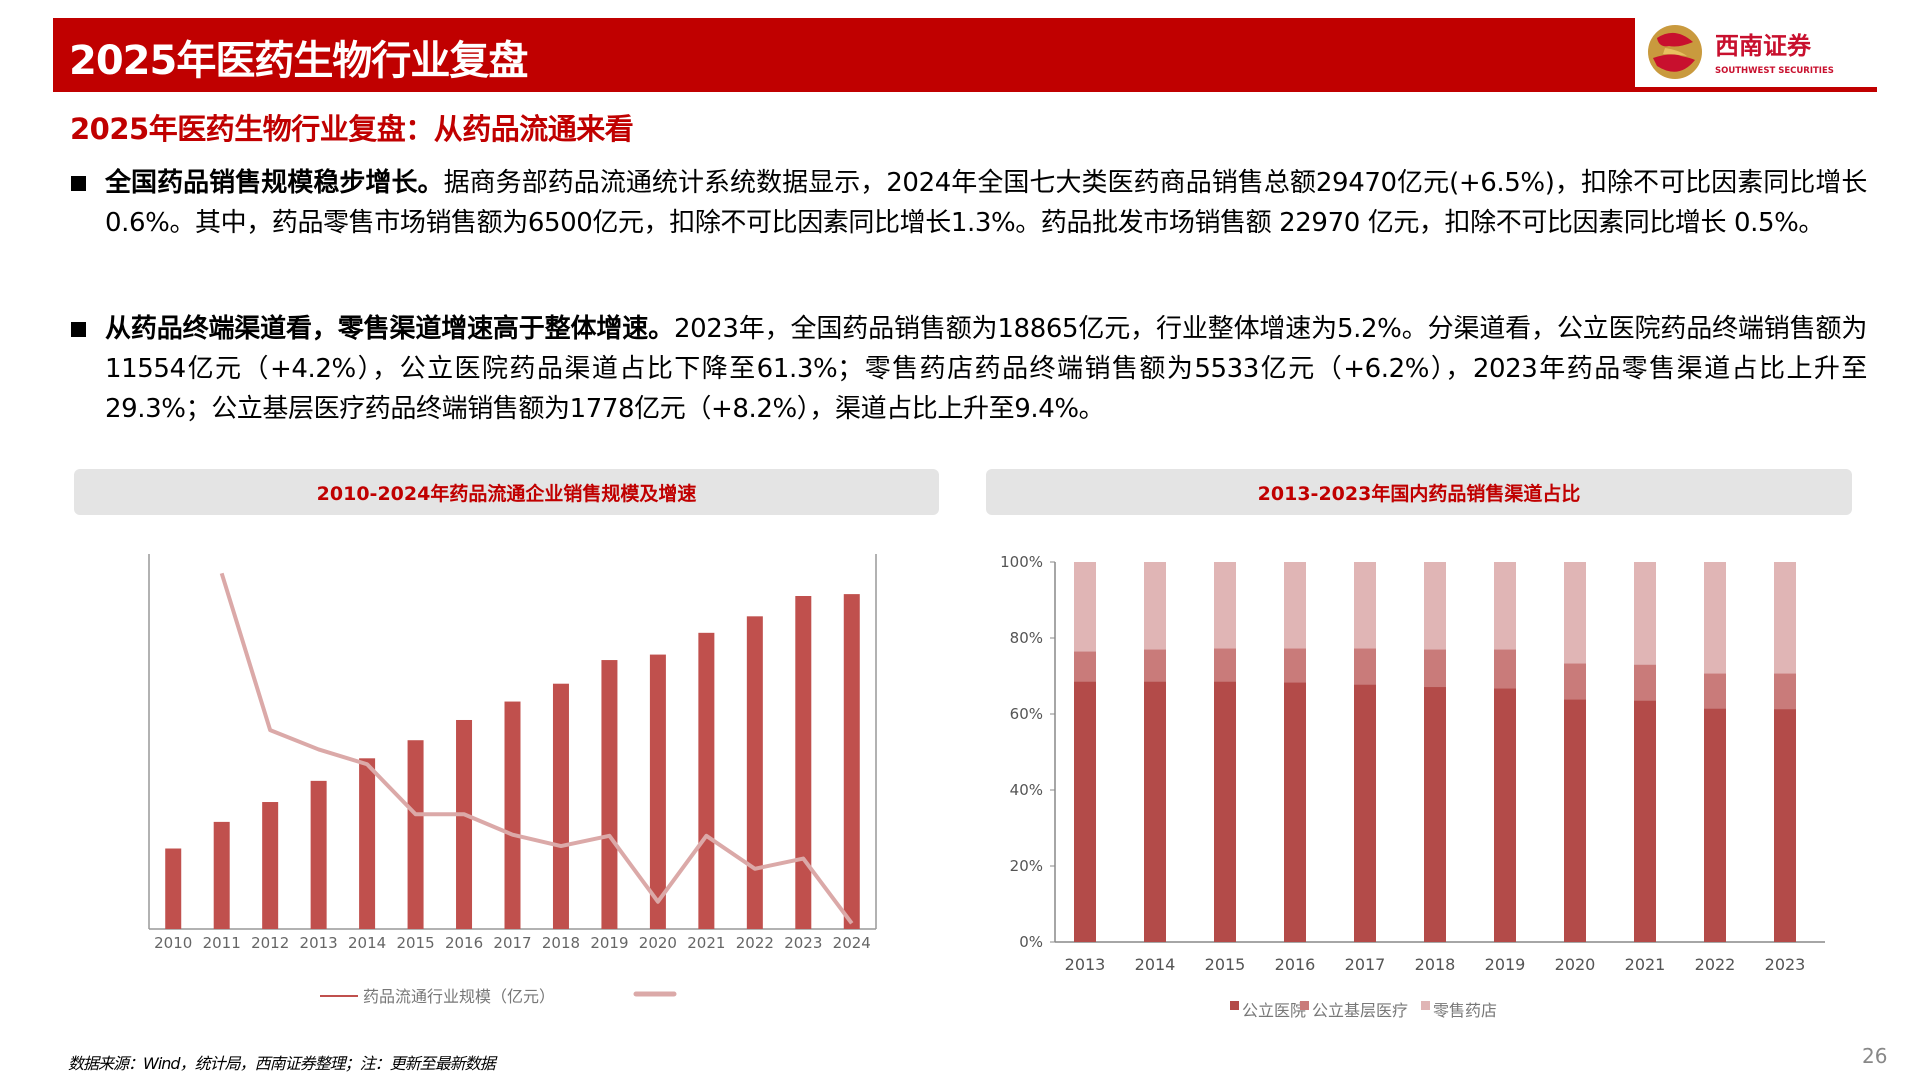 The height and width of the screenshot is (1080, 1920). I want to click on y-tick-label: 80%, so click(1026, 638).